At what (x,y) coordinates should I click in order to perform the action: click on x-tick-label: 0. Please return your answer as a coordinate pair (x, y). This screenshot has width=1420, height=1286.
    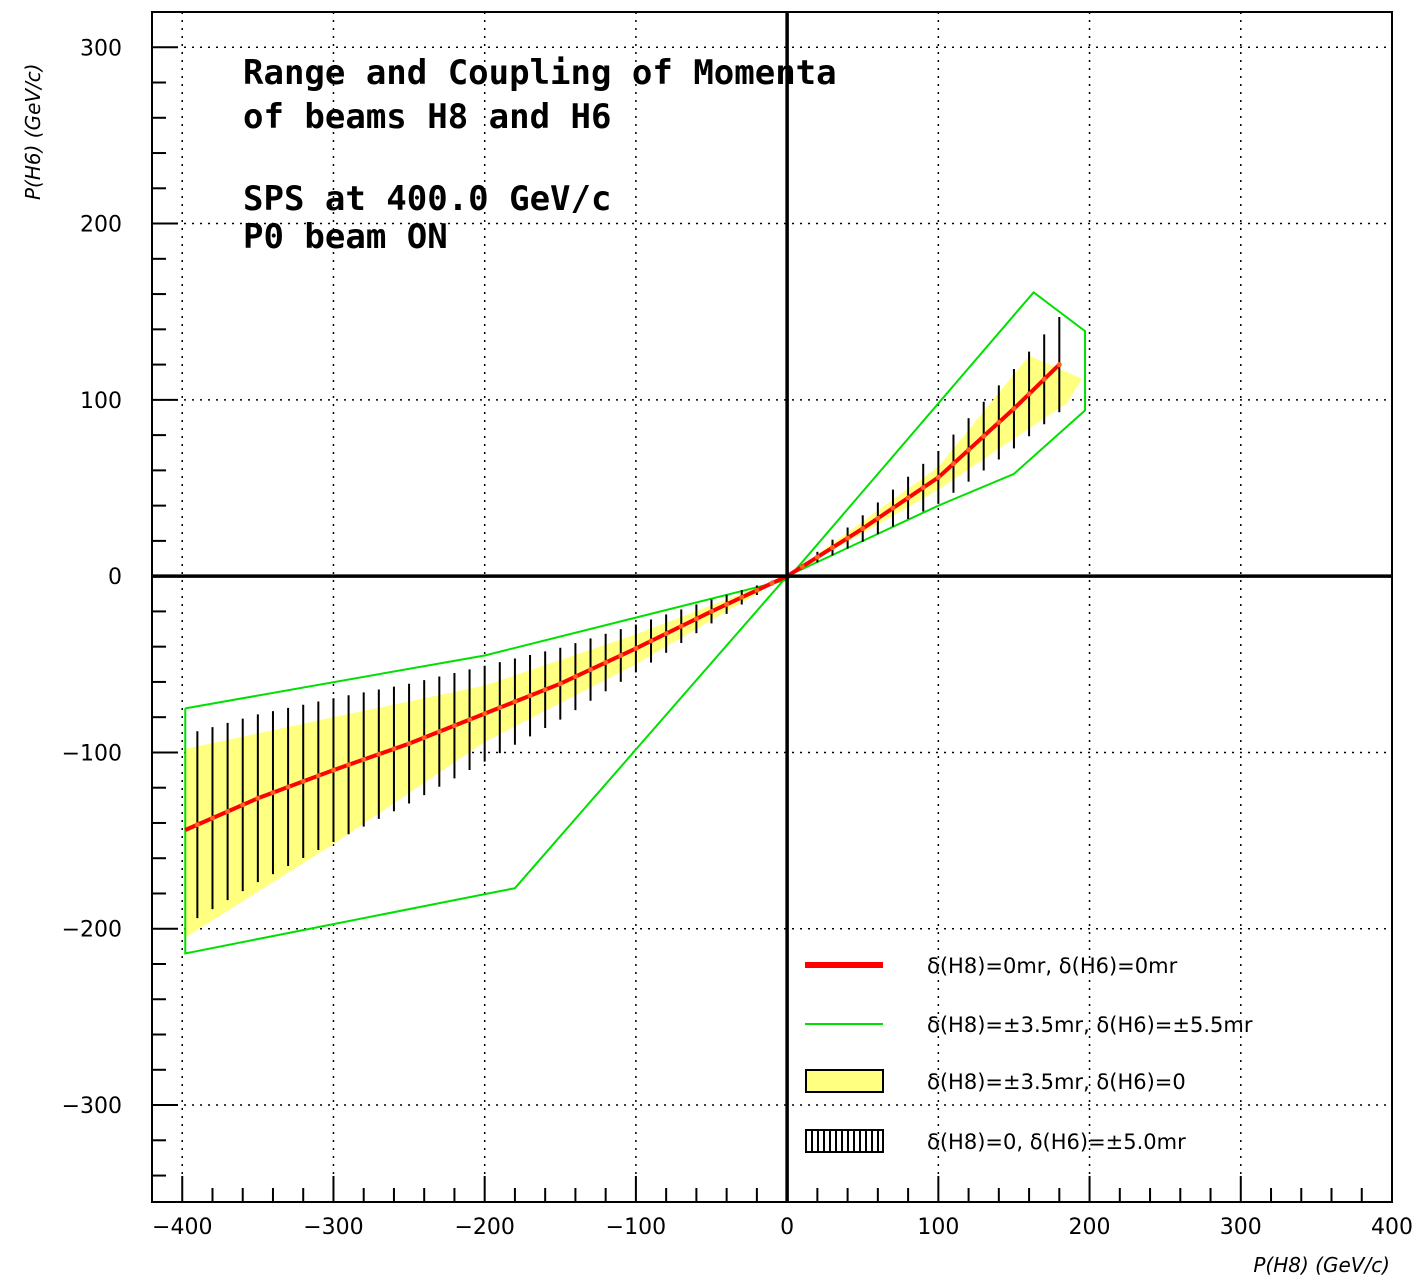
    Looking at the image, I should click on (787, 1227).